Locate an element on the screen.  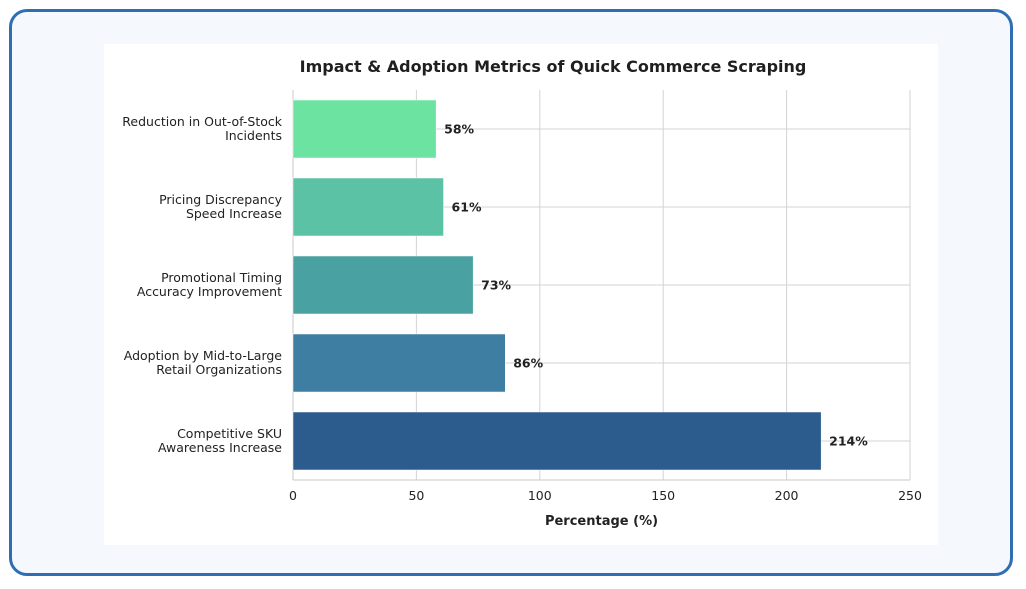
category-label: Speed Increase is located at coordinates (234, 213).